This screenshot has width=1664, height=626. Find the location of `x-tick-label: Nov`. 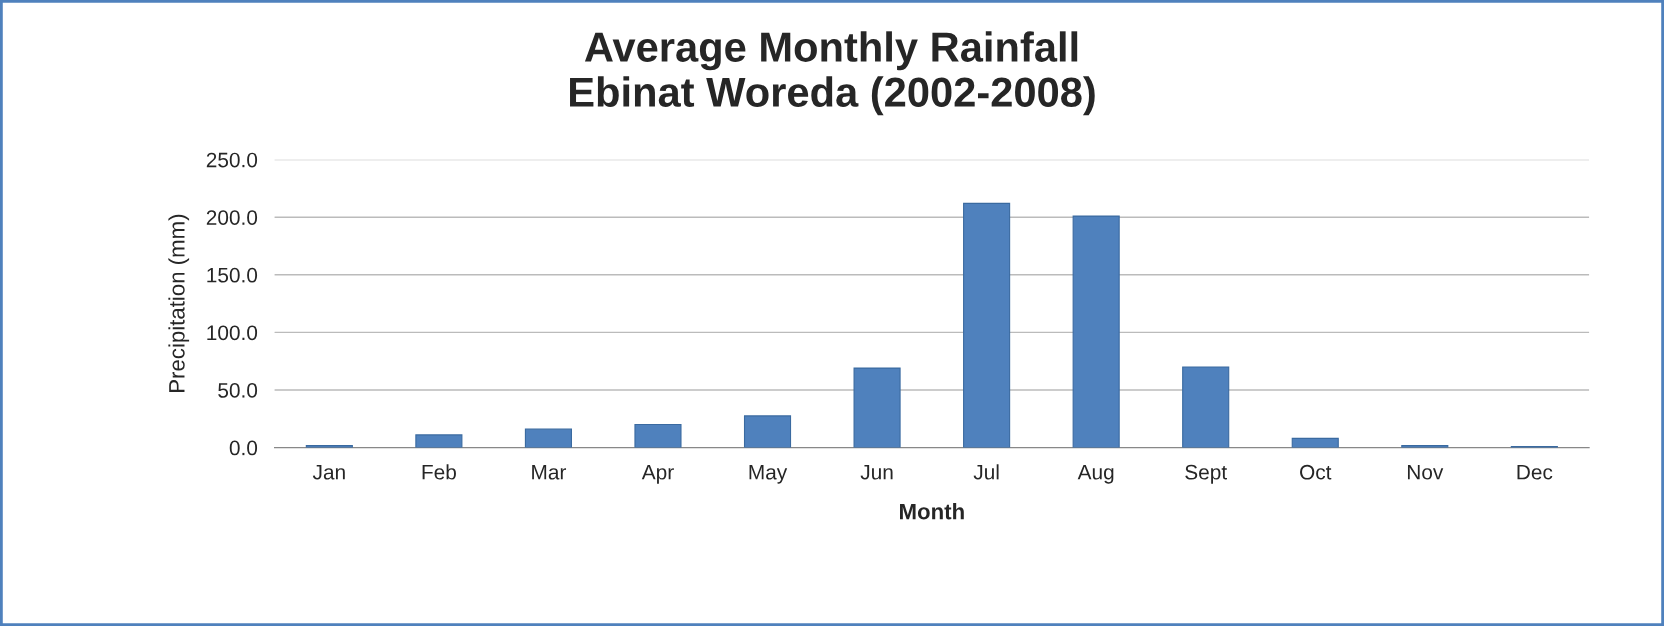

x-tick-label: Nov is located at coordinates (1425, 472).